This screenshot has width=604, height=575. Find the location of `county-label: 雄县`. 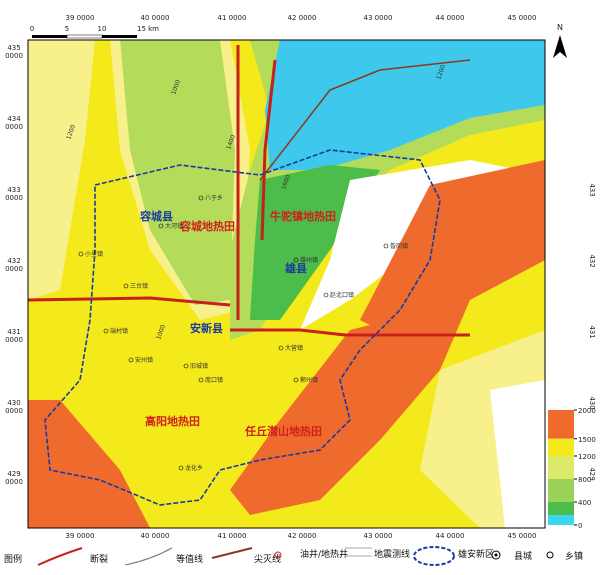

county-label: 雄县 is located at coordinates (295, 268).